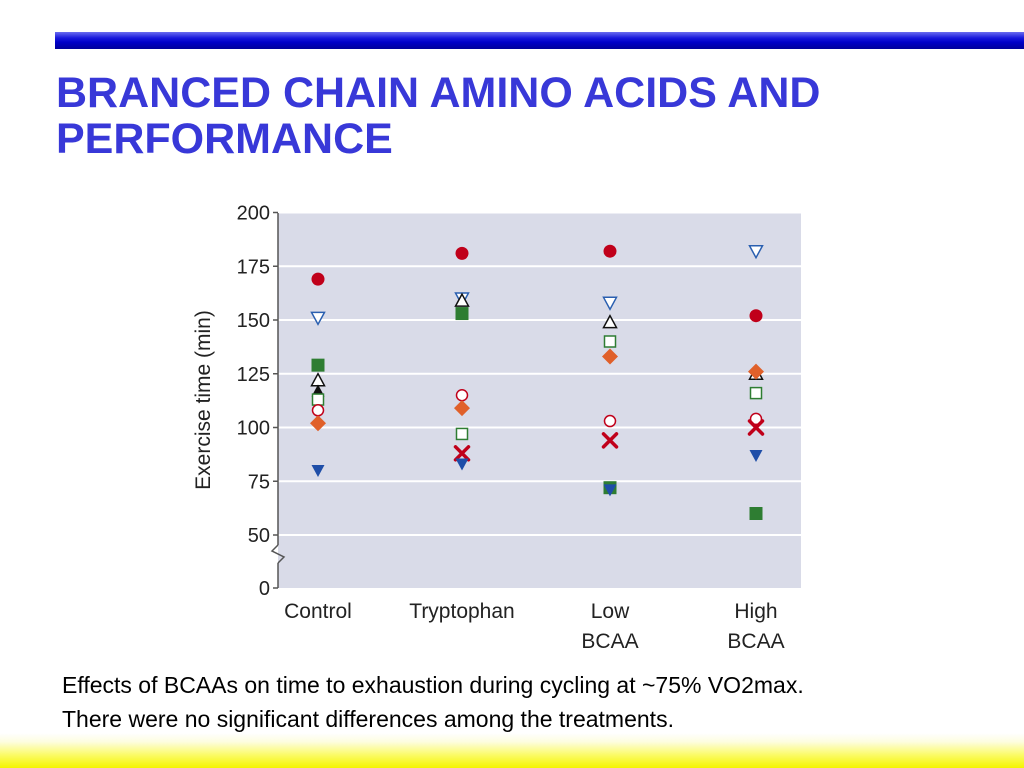  Describe the element at coordinates (253, 375) in the screenshot. I see `y-tick-label: 125` at that location.